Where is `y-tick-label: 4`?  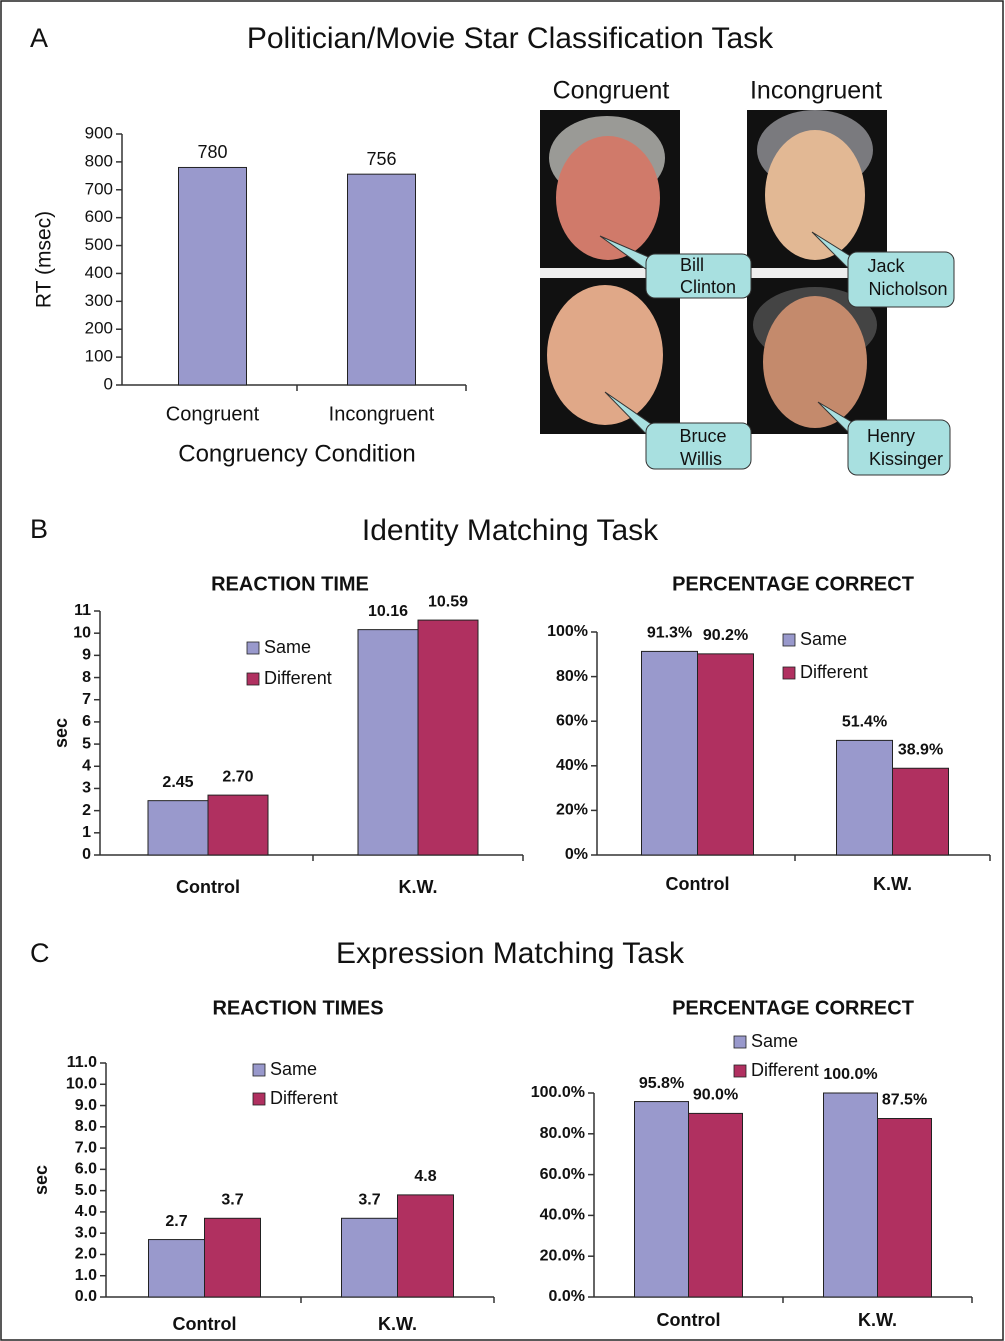
y-tick-label: 4 is located at coordinates (86, 765).